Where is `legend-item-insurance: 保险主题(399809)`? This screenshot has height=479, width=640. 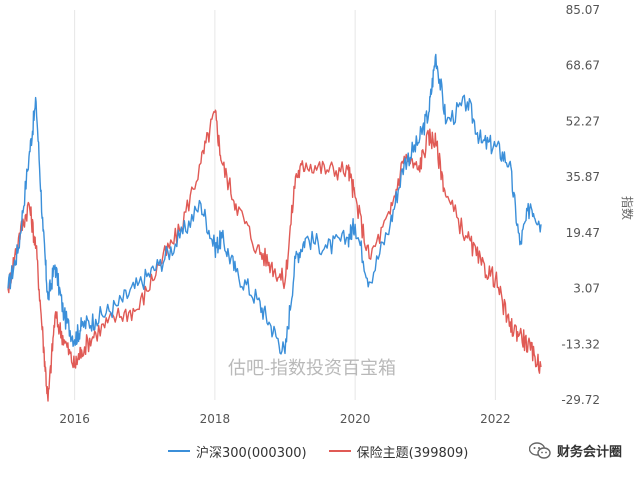 legend-item-insurance: 保险主题(399809) is located at coordinates (398, 451).